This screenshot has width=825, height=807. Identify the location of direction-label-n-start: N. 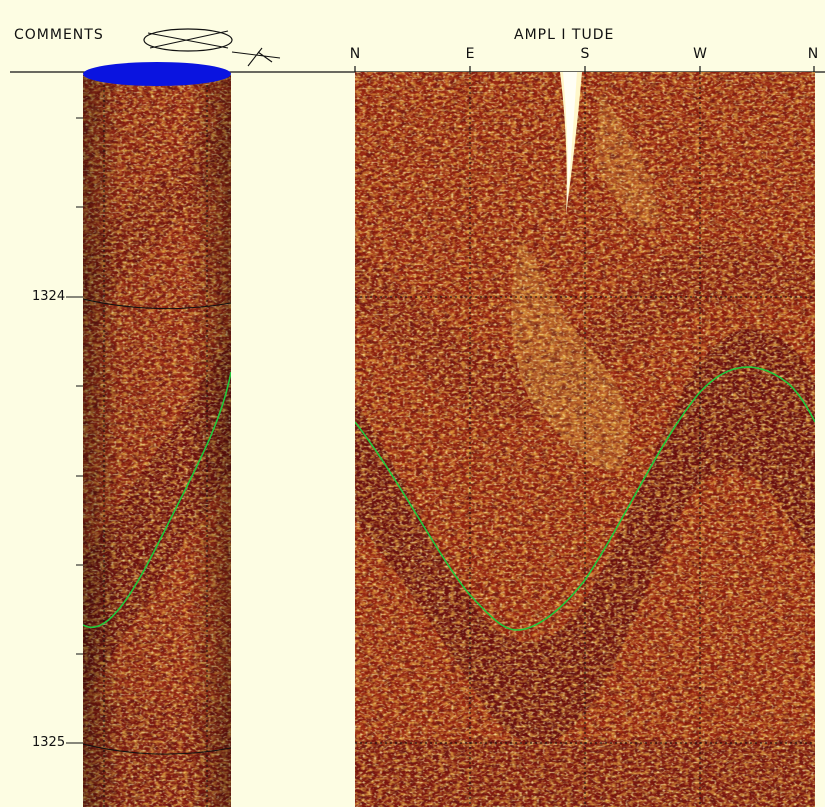
(355, 54).